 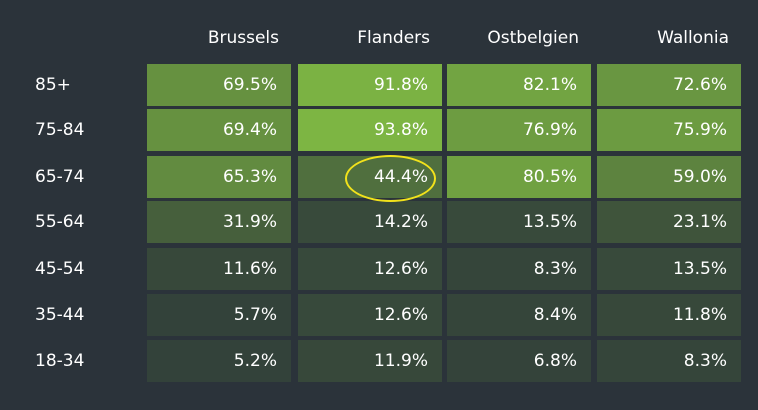 What do you see at coordinates (370, 177) in the screenshot?
I see `heatmap-cell: 44.4%` at bounding box center [370, 177].